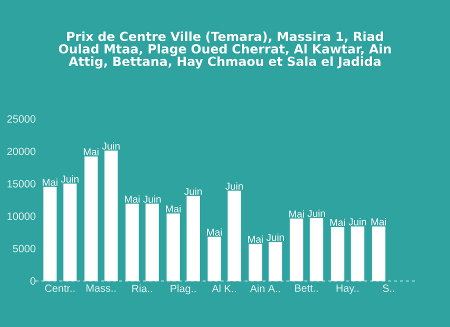 The image size is (450, 327). I want to click on y-tick-label: 0, so click(33, 281).